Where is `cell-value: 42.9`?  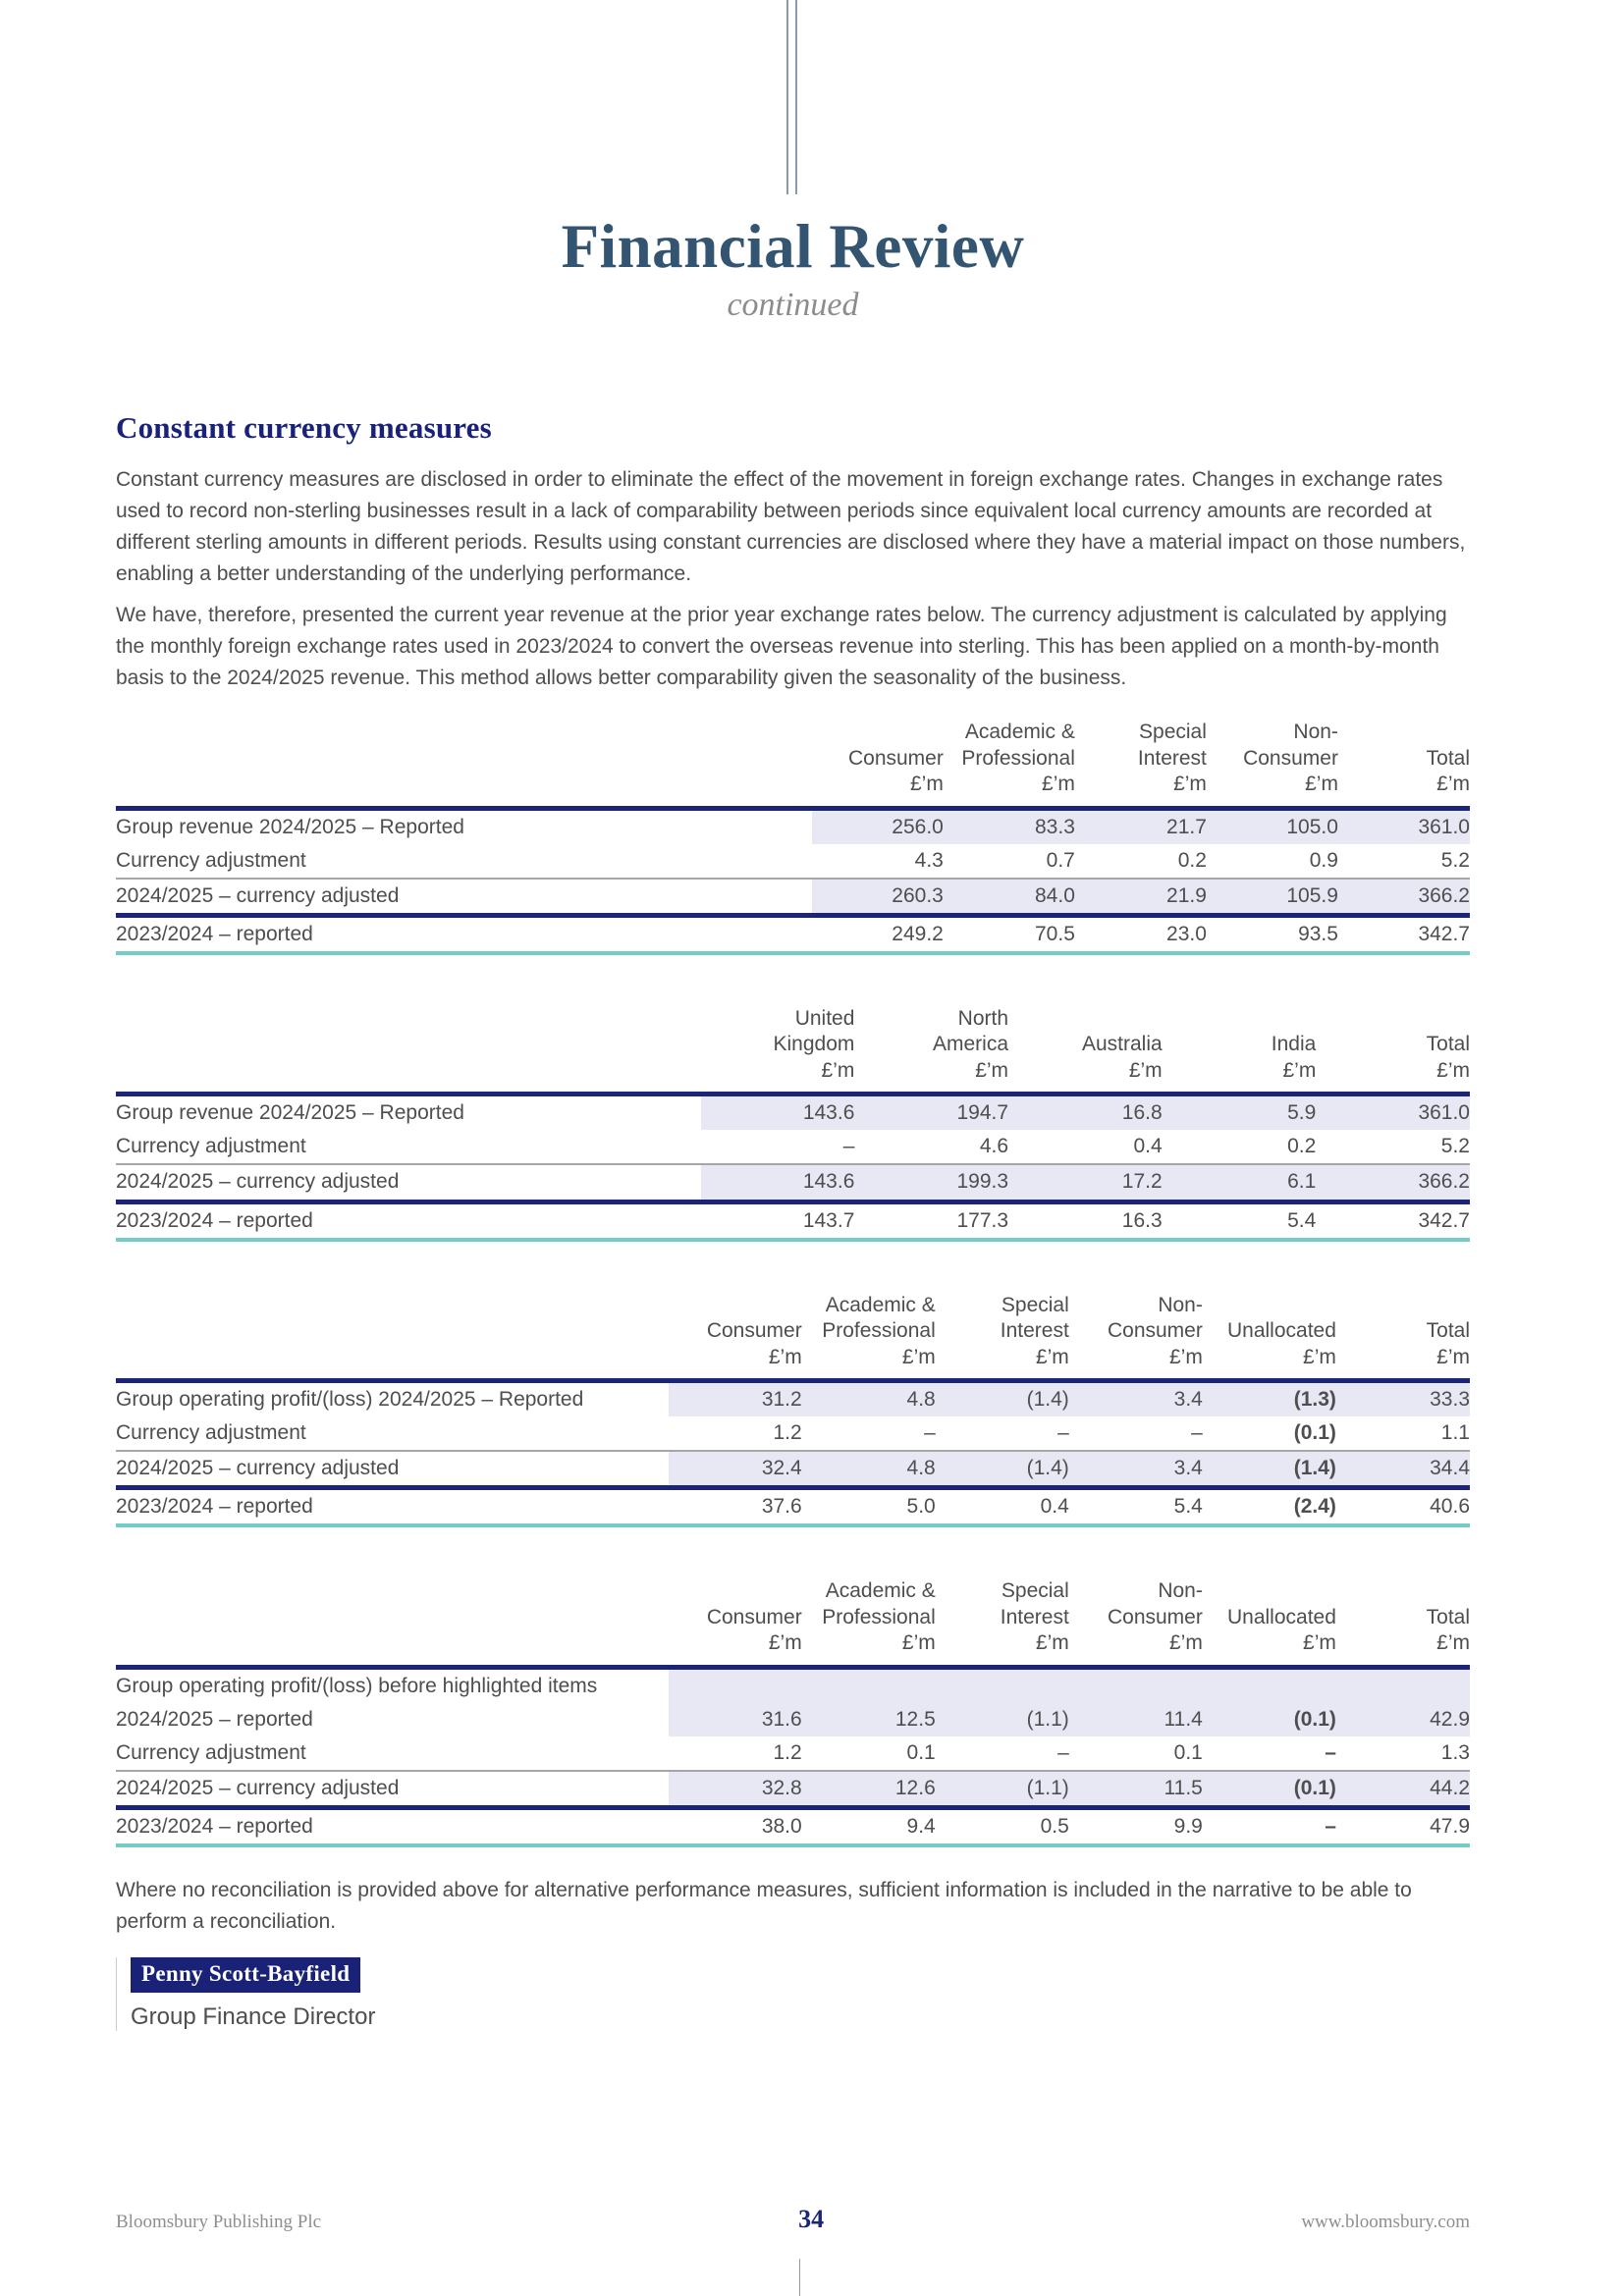
cell-value: 42.9 is located at coordinates (1402, 1719).